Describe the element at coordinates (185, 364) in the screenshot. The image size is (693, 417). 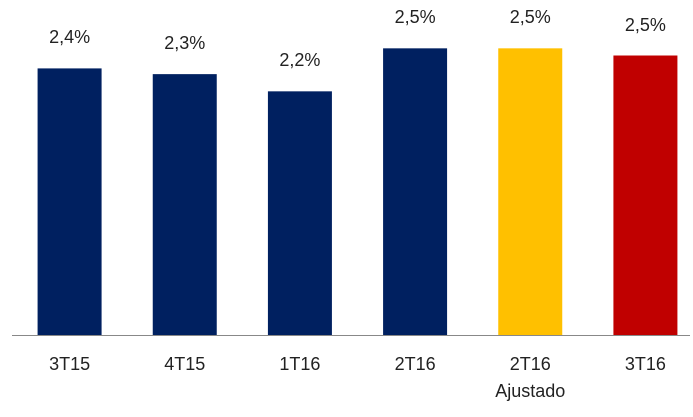
I see `x-tick-label: 4T15` at that location.